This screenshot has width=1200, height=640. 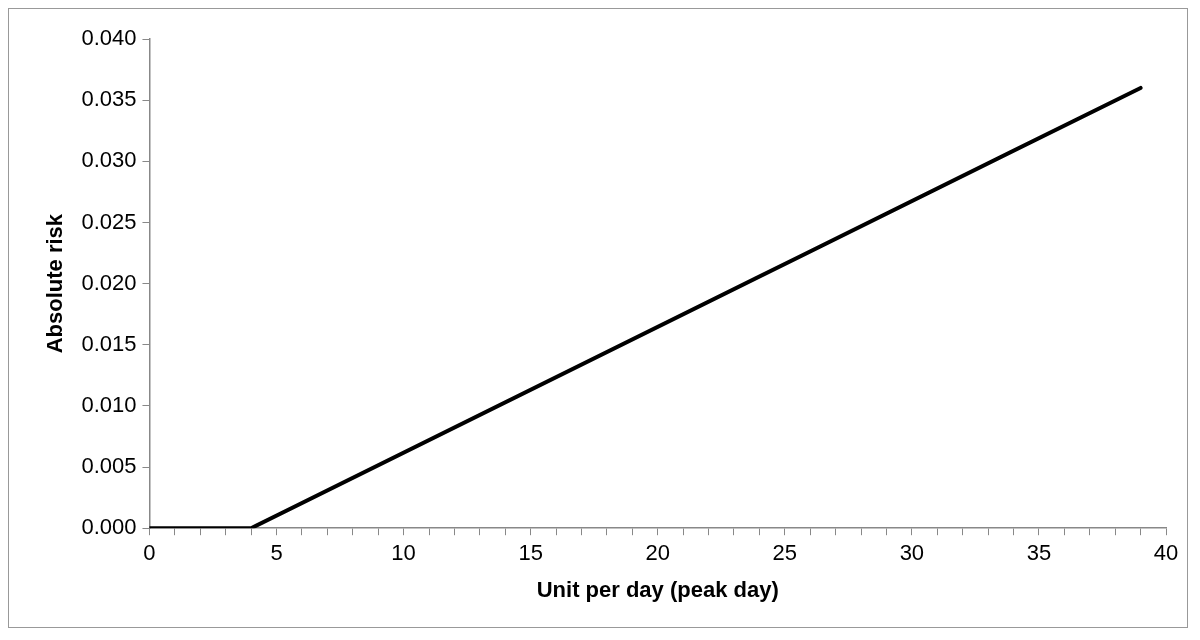 I want to click on y-axis-title: Absolute risk, so click(x=55, y=283).